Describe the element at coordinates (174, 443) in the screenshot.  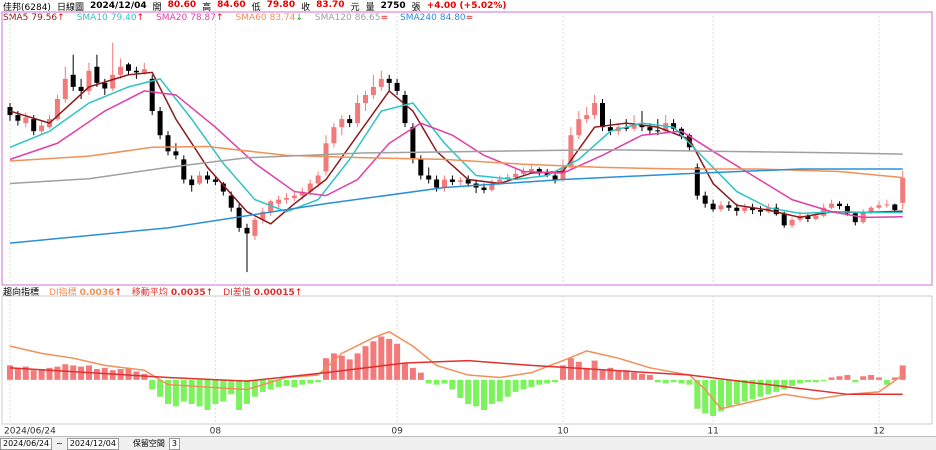
I see `reserve: 3` at that location.